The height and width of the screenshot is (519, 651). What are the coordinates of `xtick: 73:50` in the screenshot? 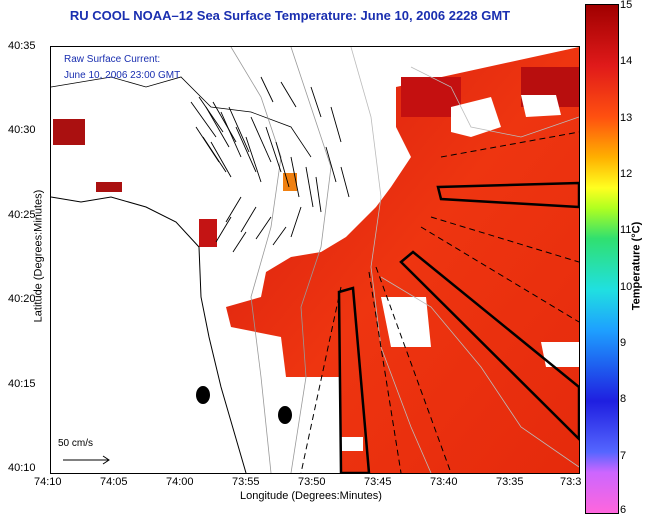 It's located at (312, 482).